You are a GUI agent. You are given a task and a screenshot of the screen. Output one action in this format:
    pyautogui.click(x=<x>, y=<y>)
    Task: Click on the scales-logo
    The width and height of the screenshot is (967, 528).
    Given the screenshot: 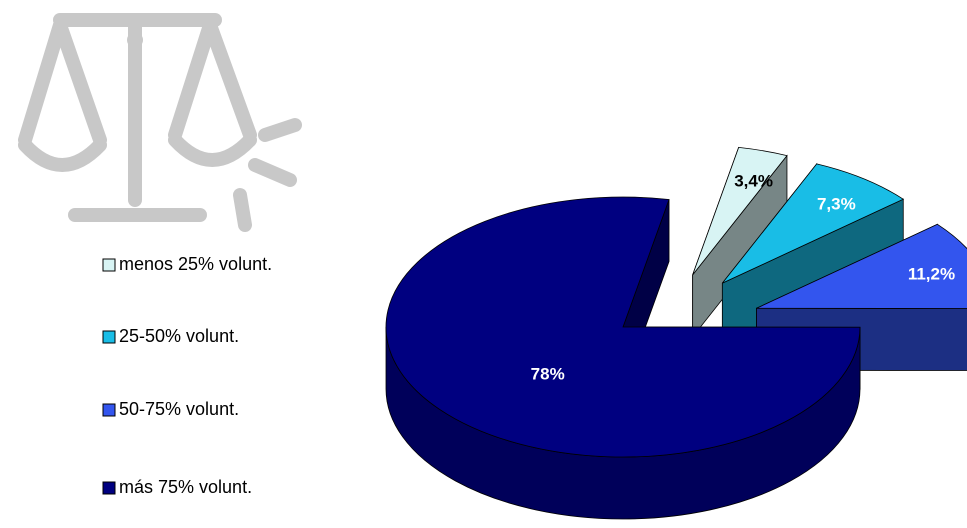 What is the action you would take?
    pyautogui.click(x=160, y=122)
    